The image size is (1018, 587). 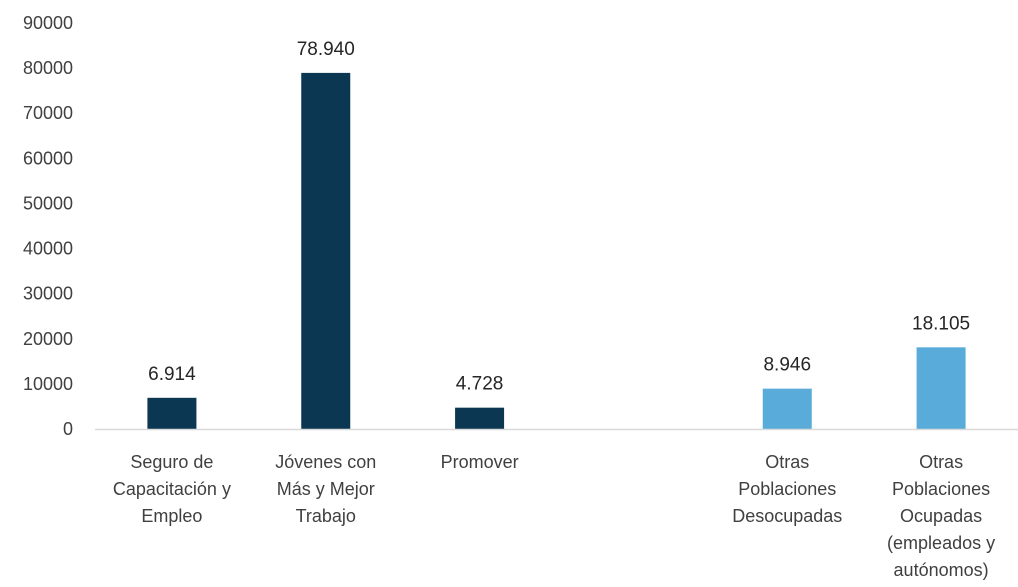 What do you see at coordinates (48, 294) in the screenshot?
I see `y-tick-label: 30000` at bounding box center [48, 294].